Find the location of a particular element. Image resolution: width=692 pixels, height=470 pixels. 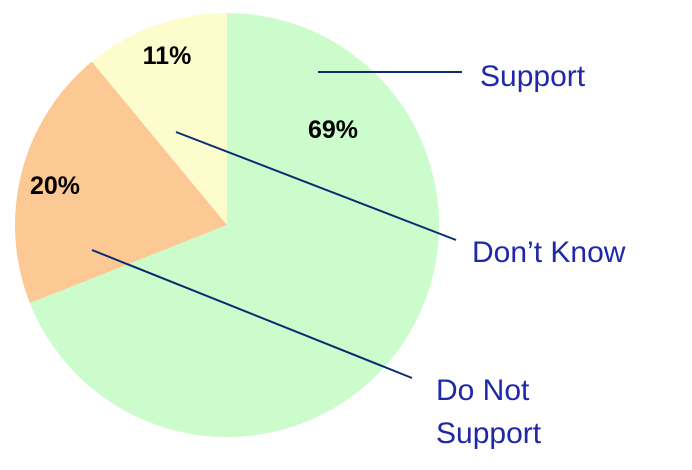

percent-label-do-not-support: 20% is located at coordinates (55, 186).